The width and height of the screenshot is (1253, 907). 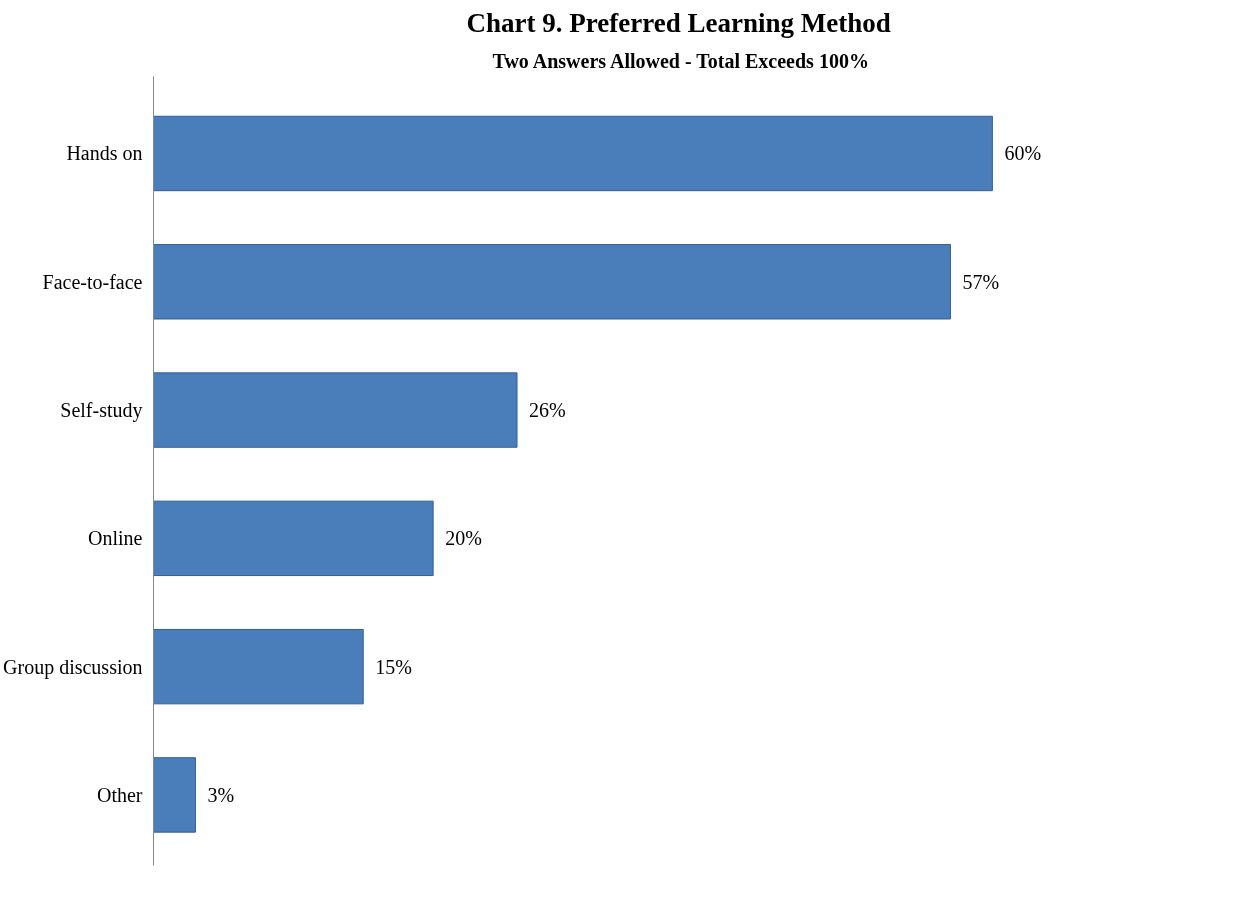 I want to click on y-tick-label: Self-study, so click(x=101, y=411).